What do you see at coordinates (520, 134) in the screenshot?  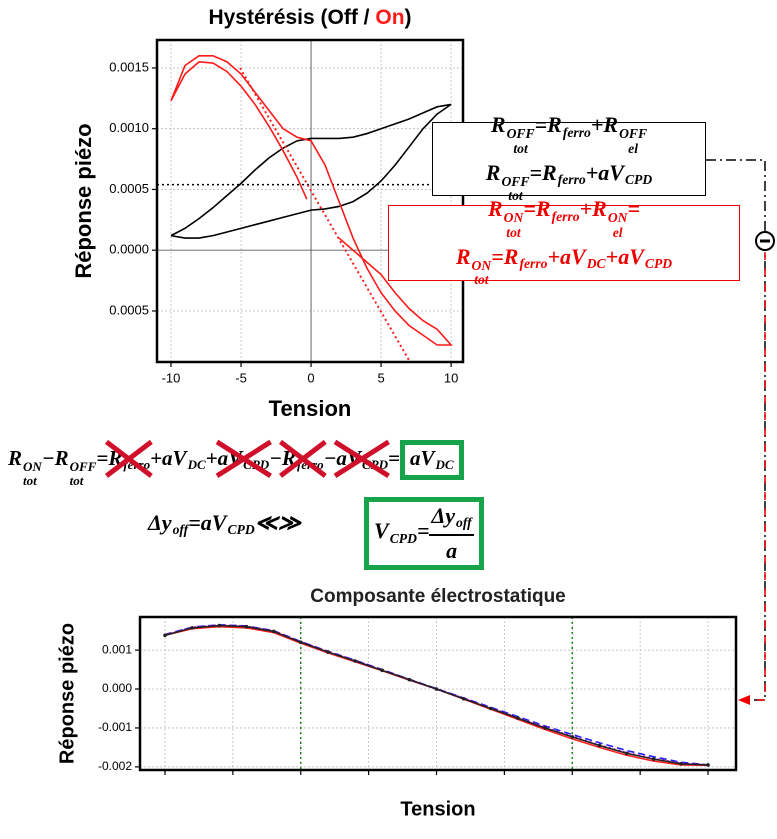 I see `superscript: OFF` at bounding box center [520, 134].